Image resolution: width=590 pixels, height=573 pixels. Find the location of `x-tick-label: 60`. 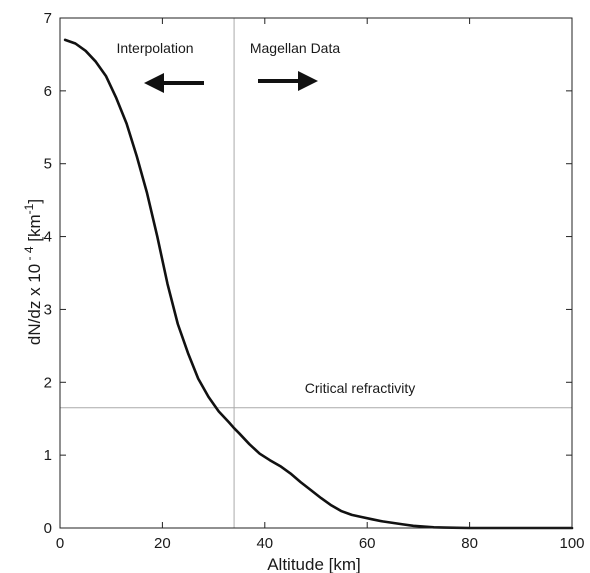

x-tick-label: 60 is located at coordinates (367, 543).